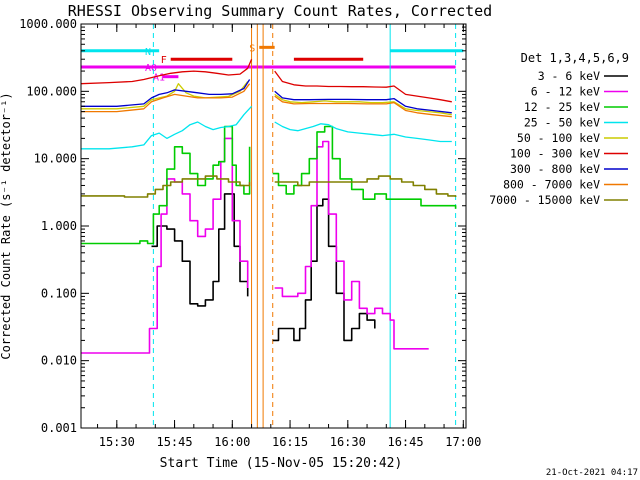 Image resolution: width=640 pixels, height=480 pixels. I want to click on x-tick-label: 15:45, so click(174, 442).